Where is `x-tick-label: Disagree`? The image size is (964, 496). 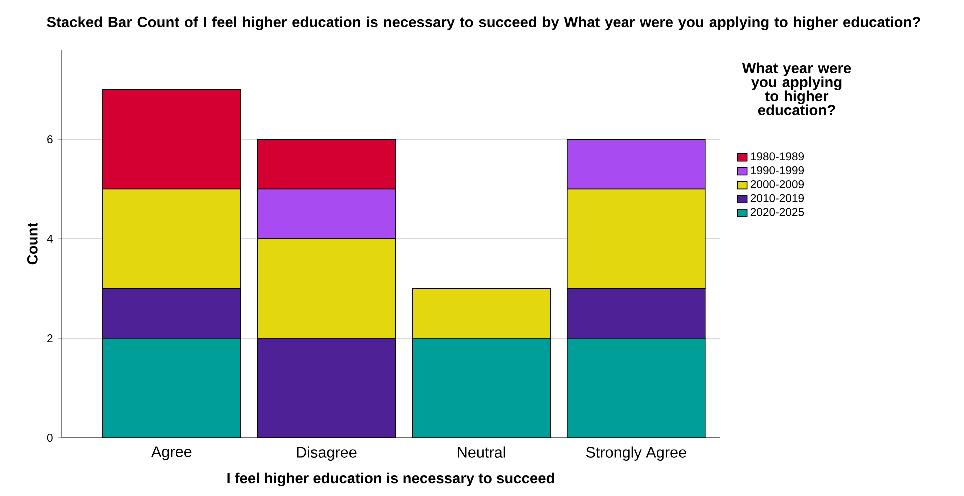
x-tick-label: Disagree is located at coordinates (327, 453).